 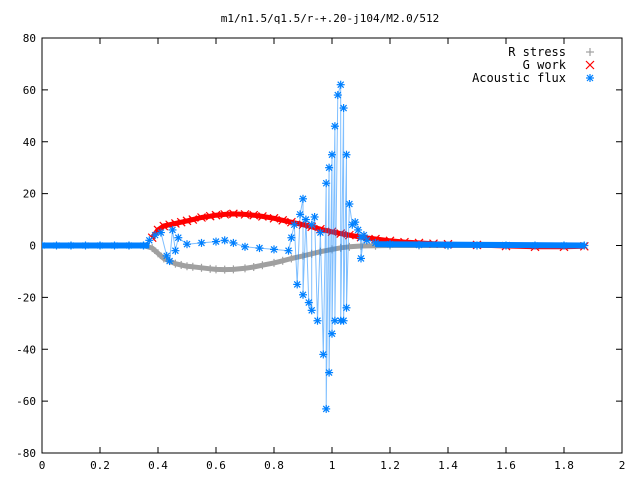 What do you see at coordinates (32, 246) in the screenshot?
I see `y-tick-label: 0` at bounding box center [32, 246].